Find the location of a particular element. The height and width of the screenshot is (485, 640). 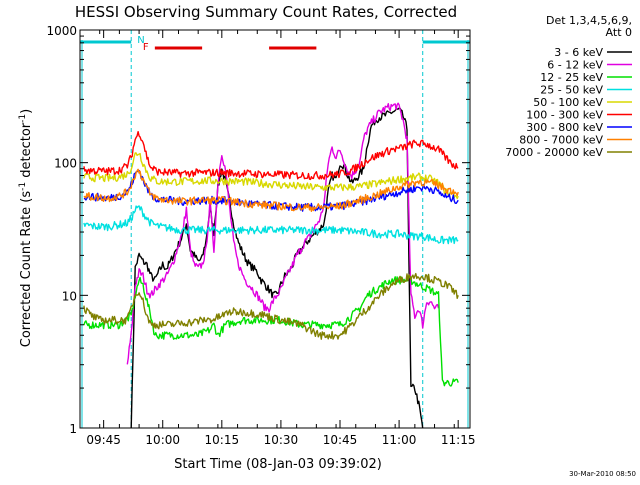

x-tick-label-4: 10:45 is located at coordinates (340, 440).